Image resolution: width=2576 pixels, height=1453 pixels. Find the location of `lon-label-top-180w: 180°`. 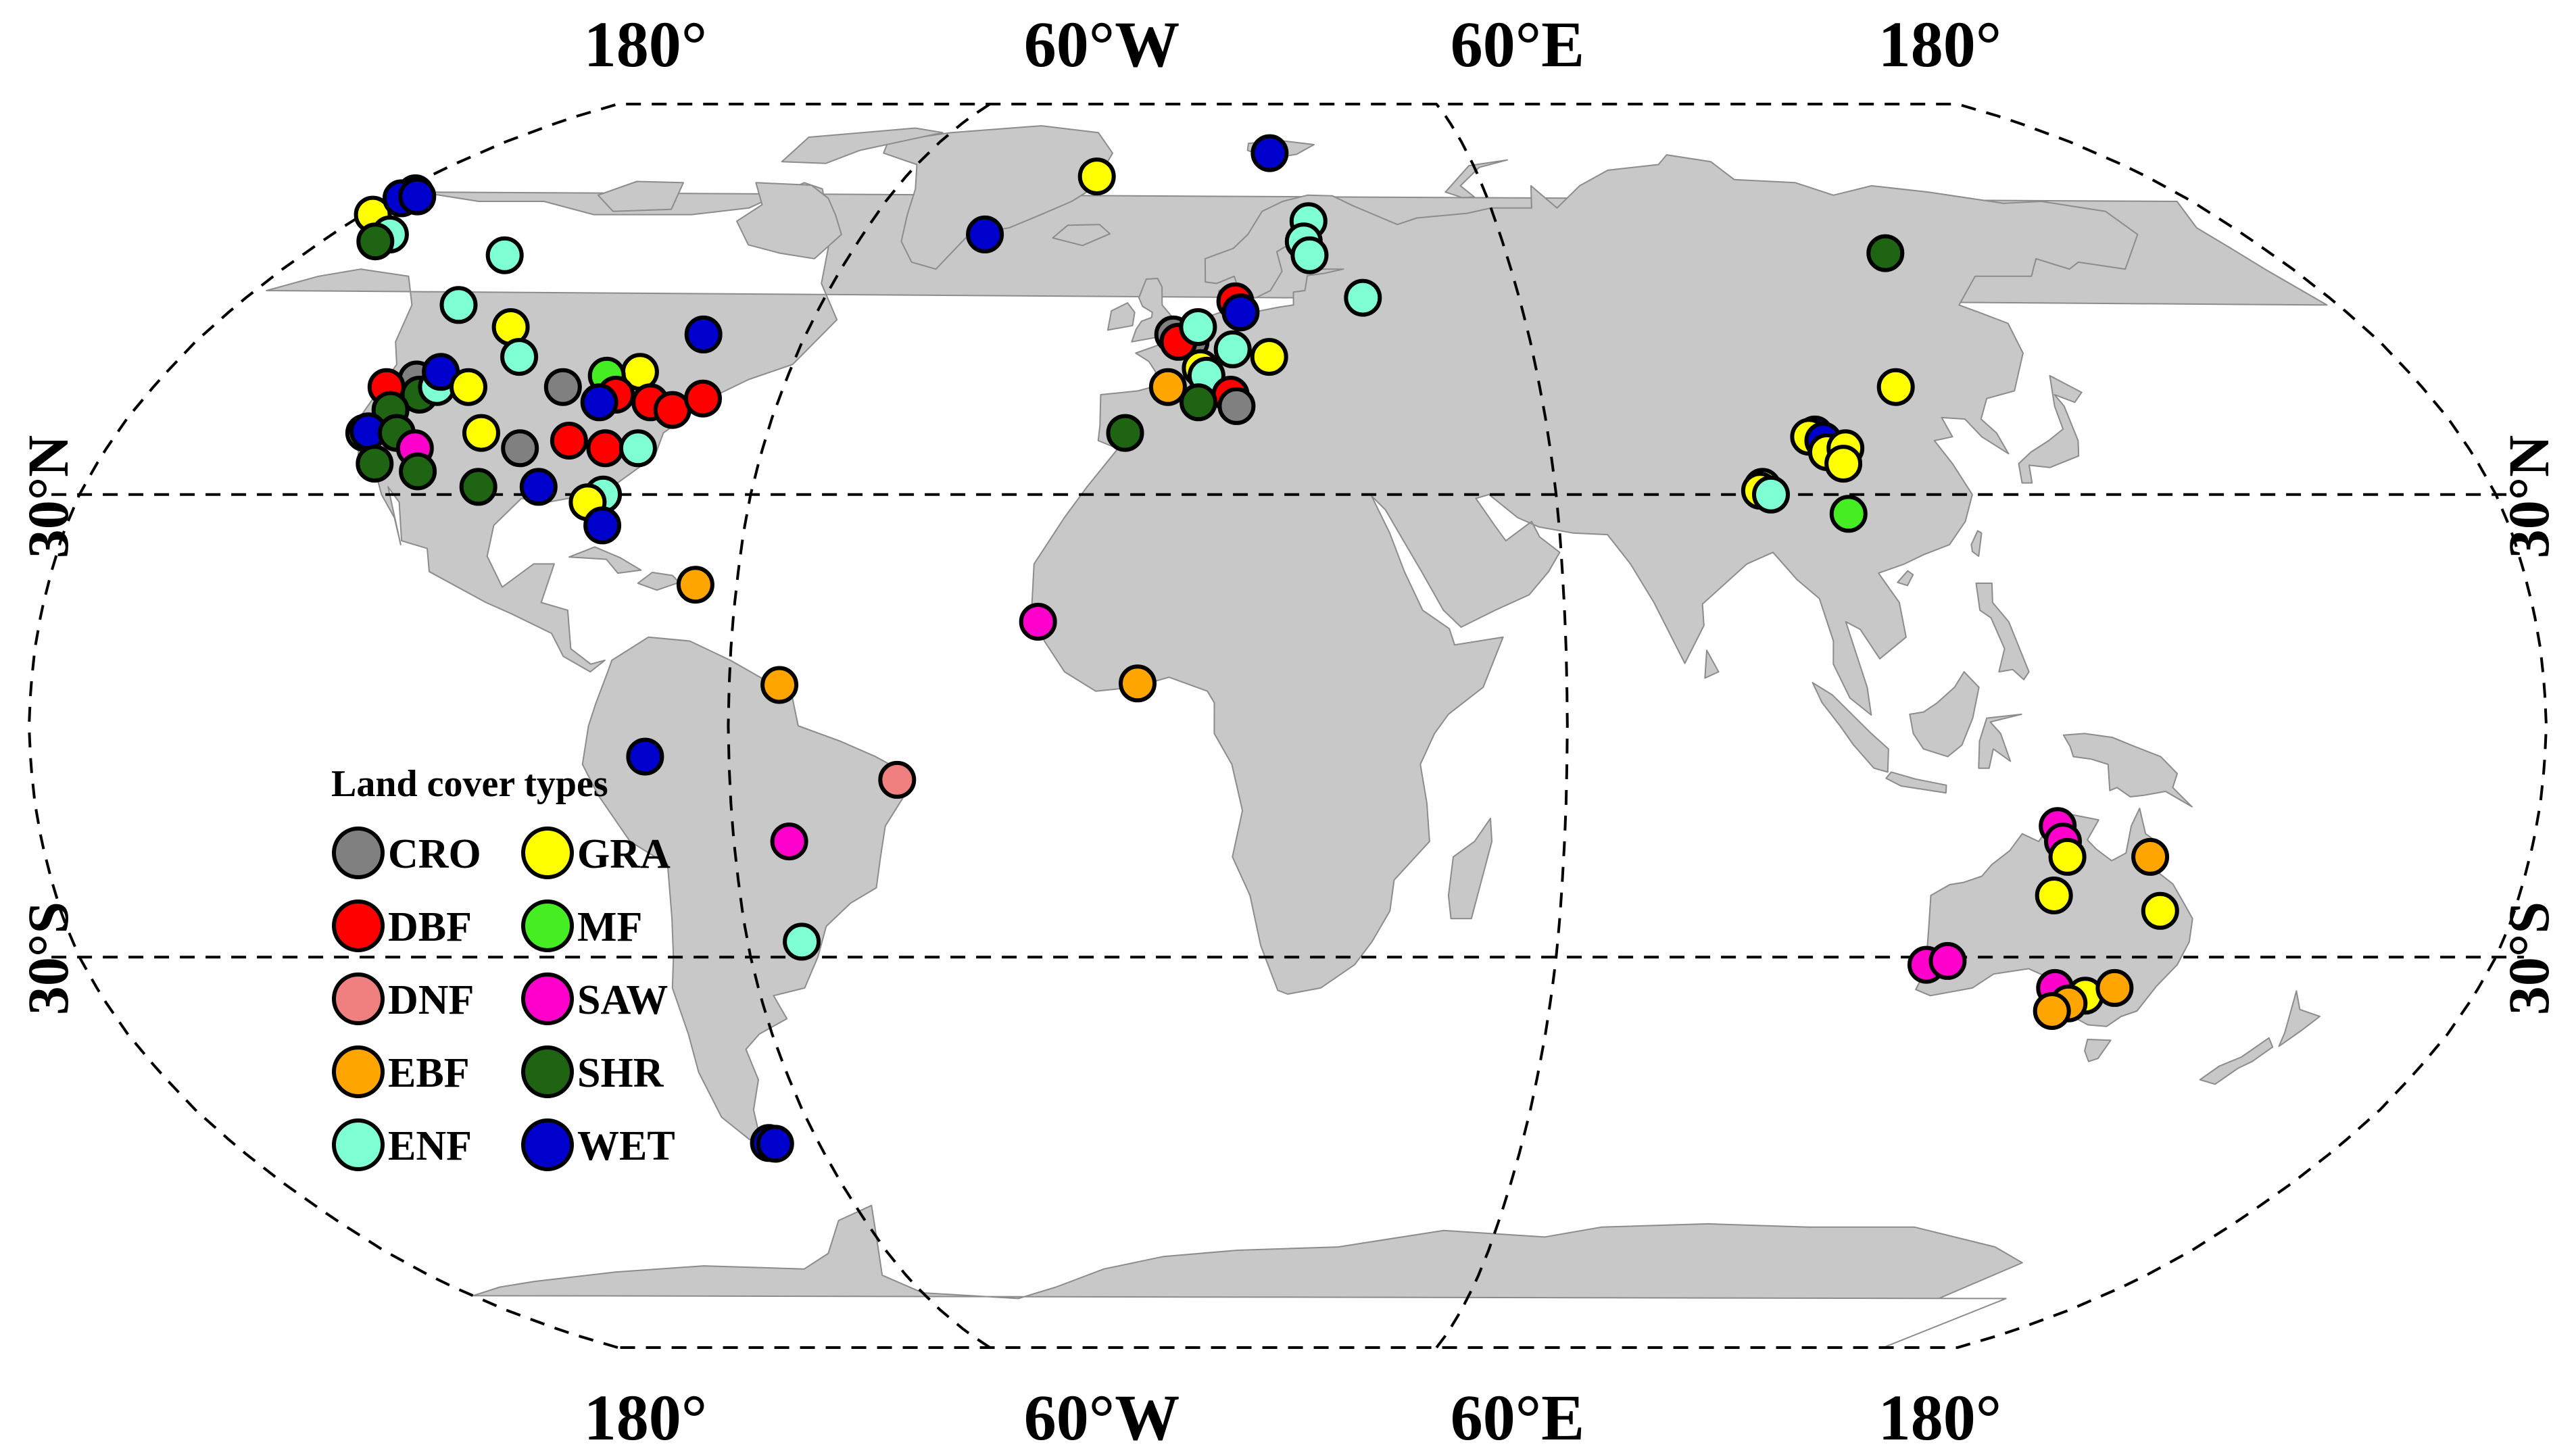

lon-label-top-180w: 180° is located at coordinates (645, 44).